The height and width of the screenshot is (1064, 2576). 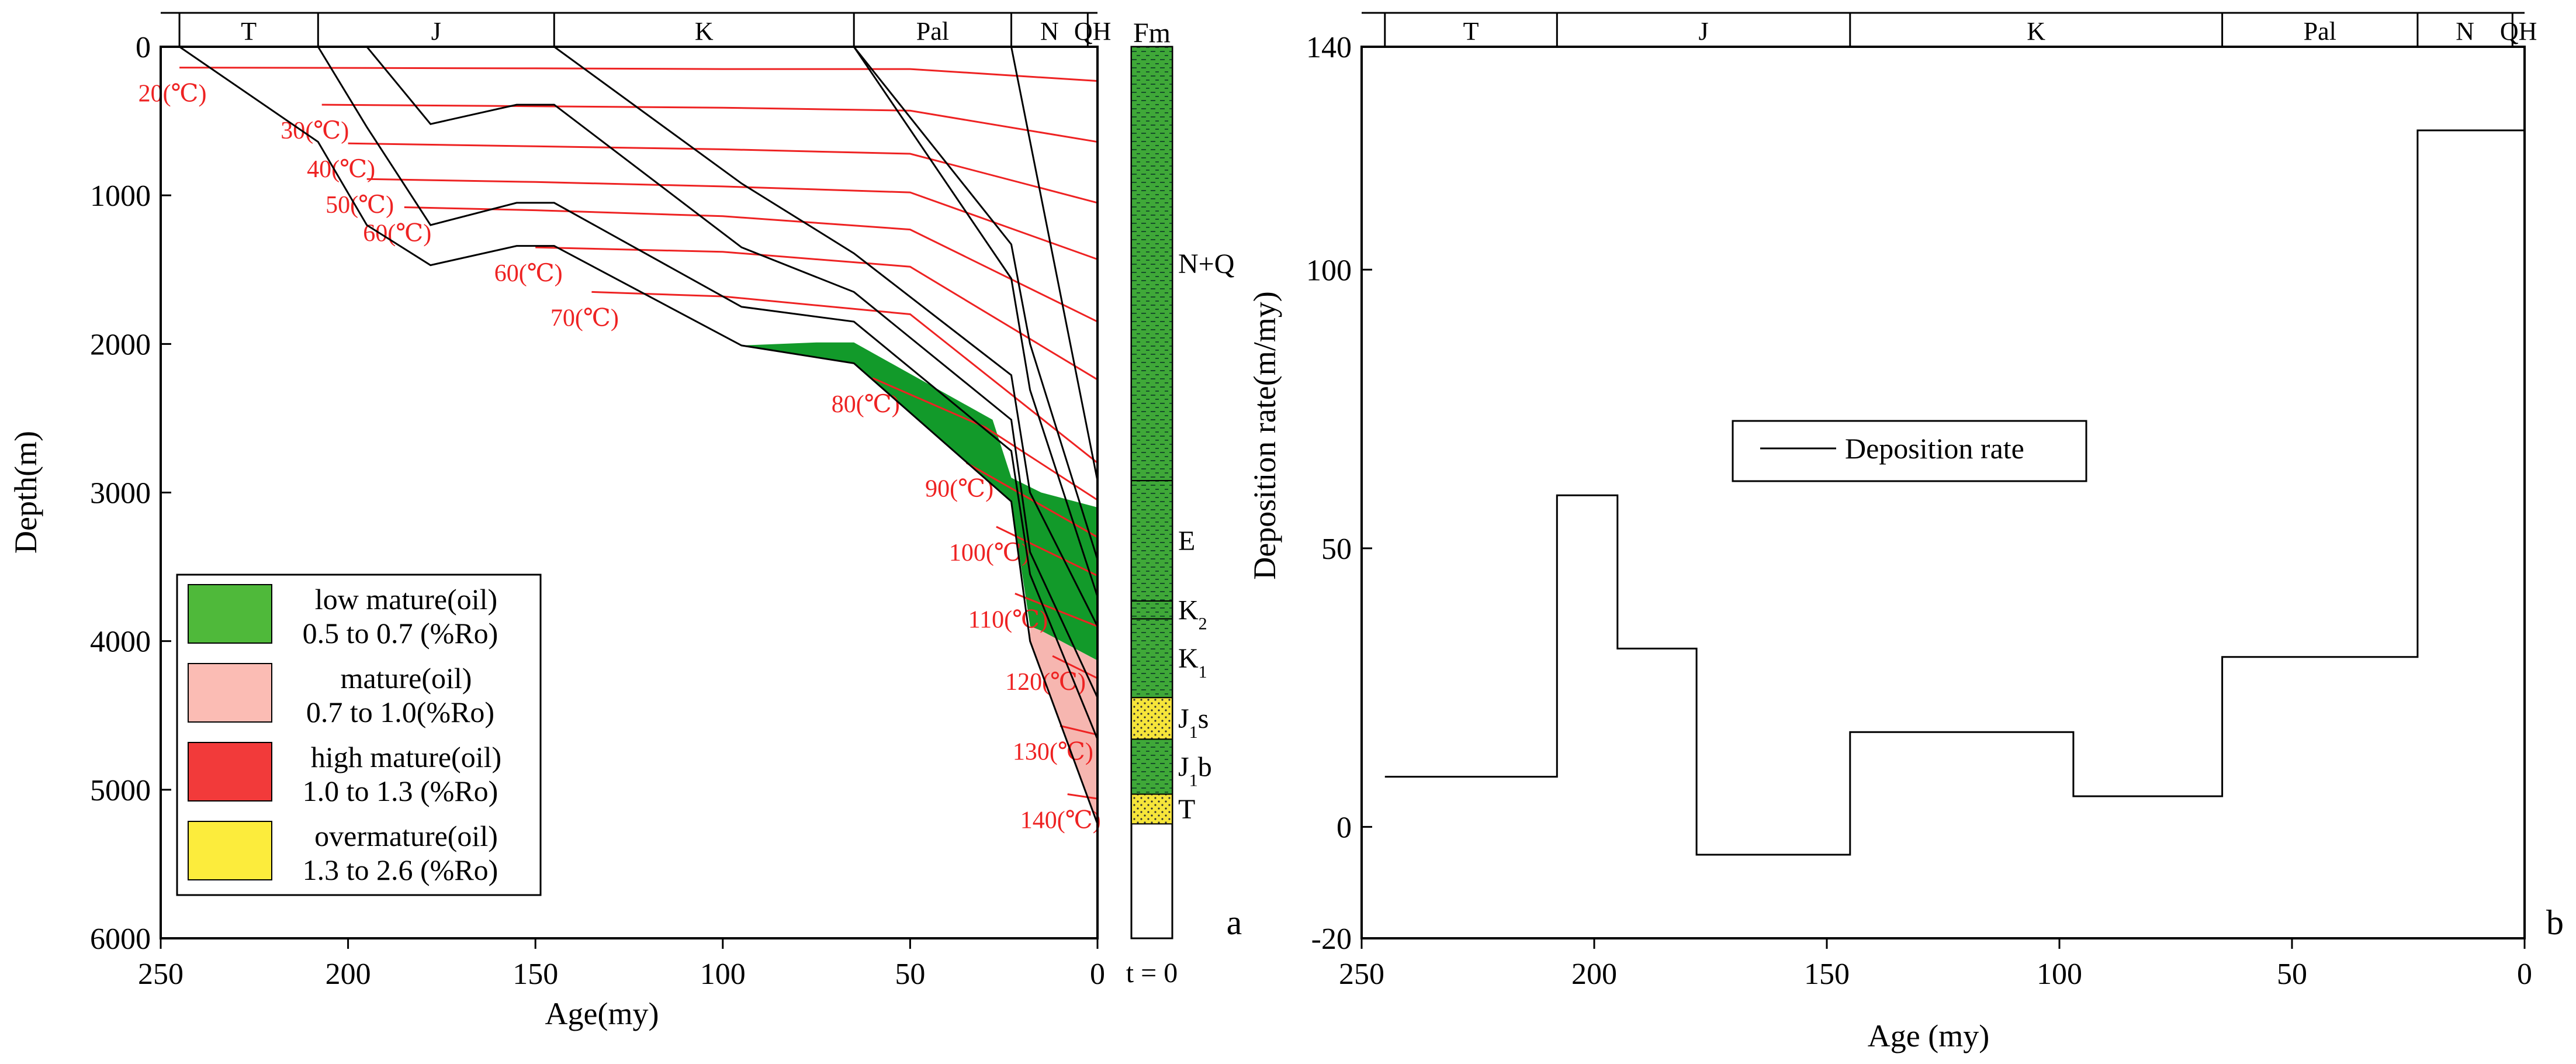 I want to click on isotherm-label: 40(℃), so click(x=341, y=169).